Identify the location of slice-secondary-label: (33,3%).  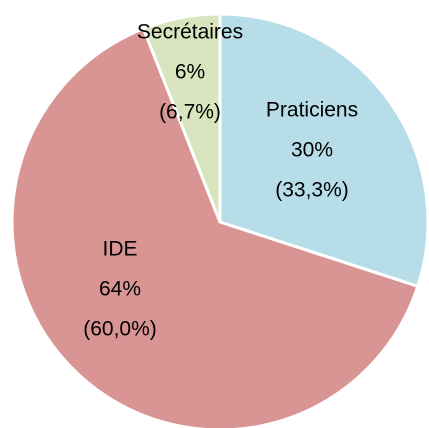
(312, 190).